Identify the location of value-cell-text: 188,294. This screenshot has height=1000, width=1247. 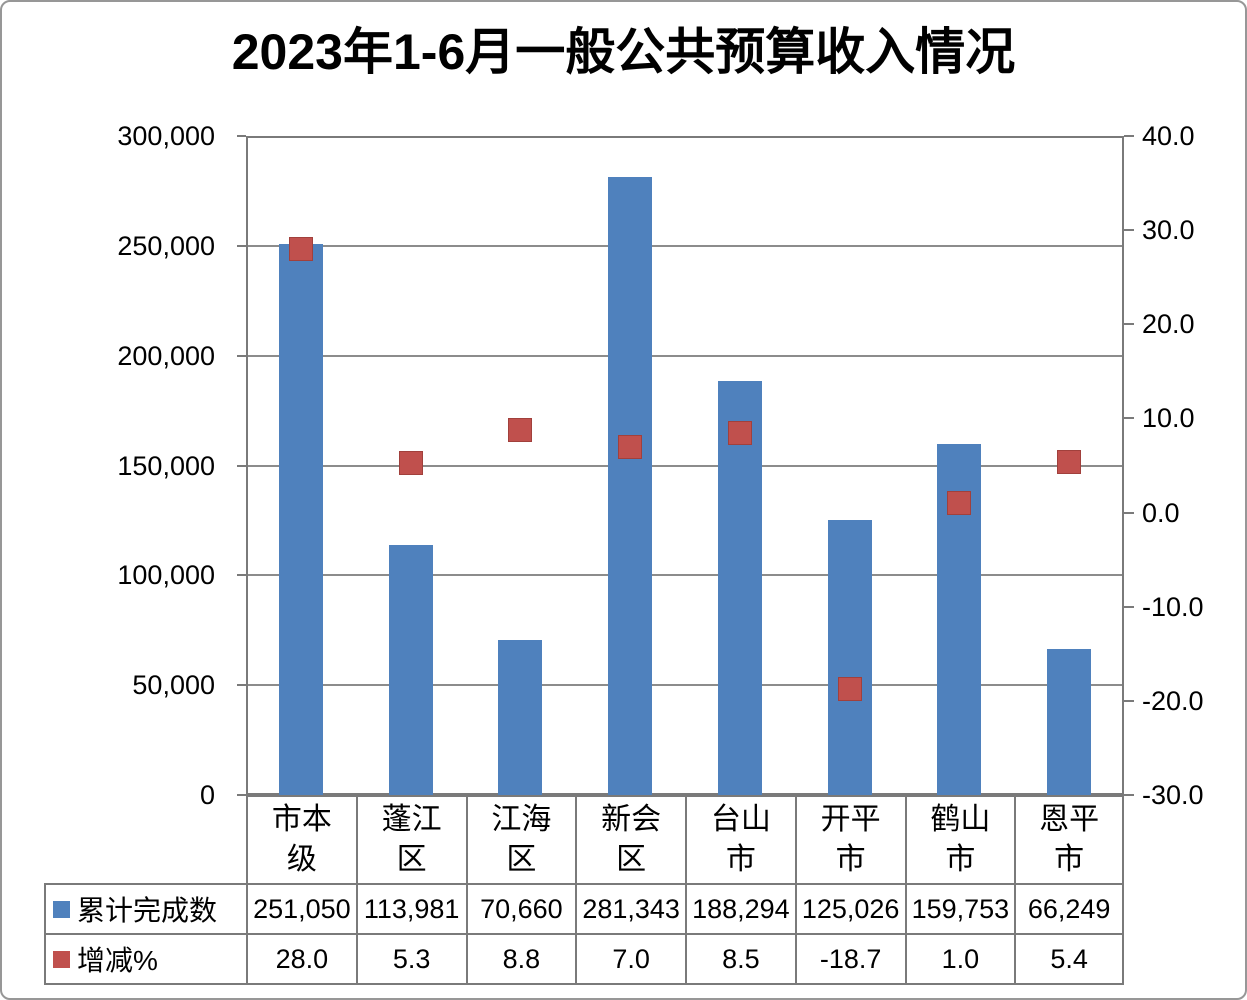
(741, 908).